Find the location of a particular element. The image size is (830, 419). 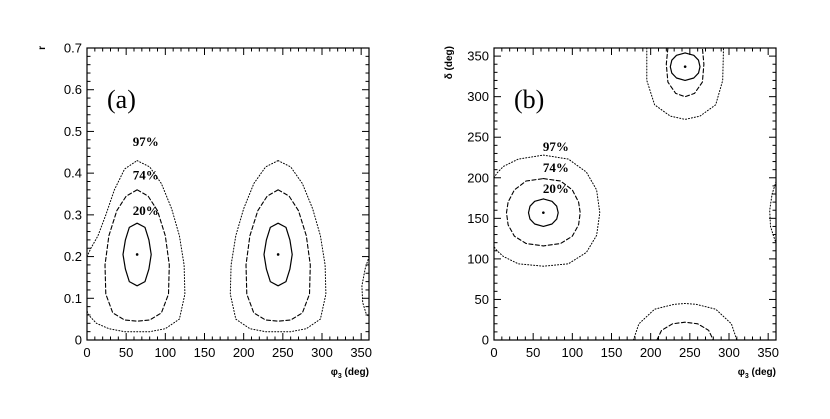

x-tick-label-a: 350 is located at coordinates (361, 352).